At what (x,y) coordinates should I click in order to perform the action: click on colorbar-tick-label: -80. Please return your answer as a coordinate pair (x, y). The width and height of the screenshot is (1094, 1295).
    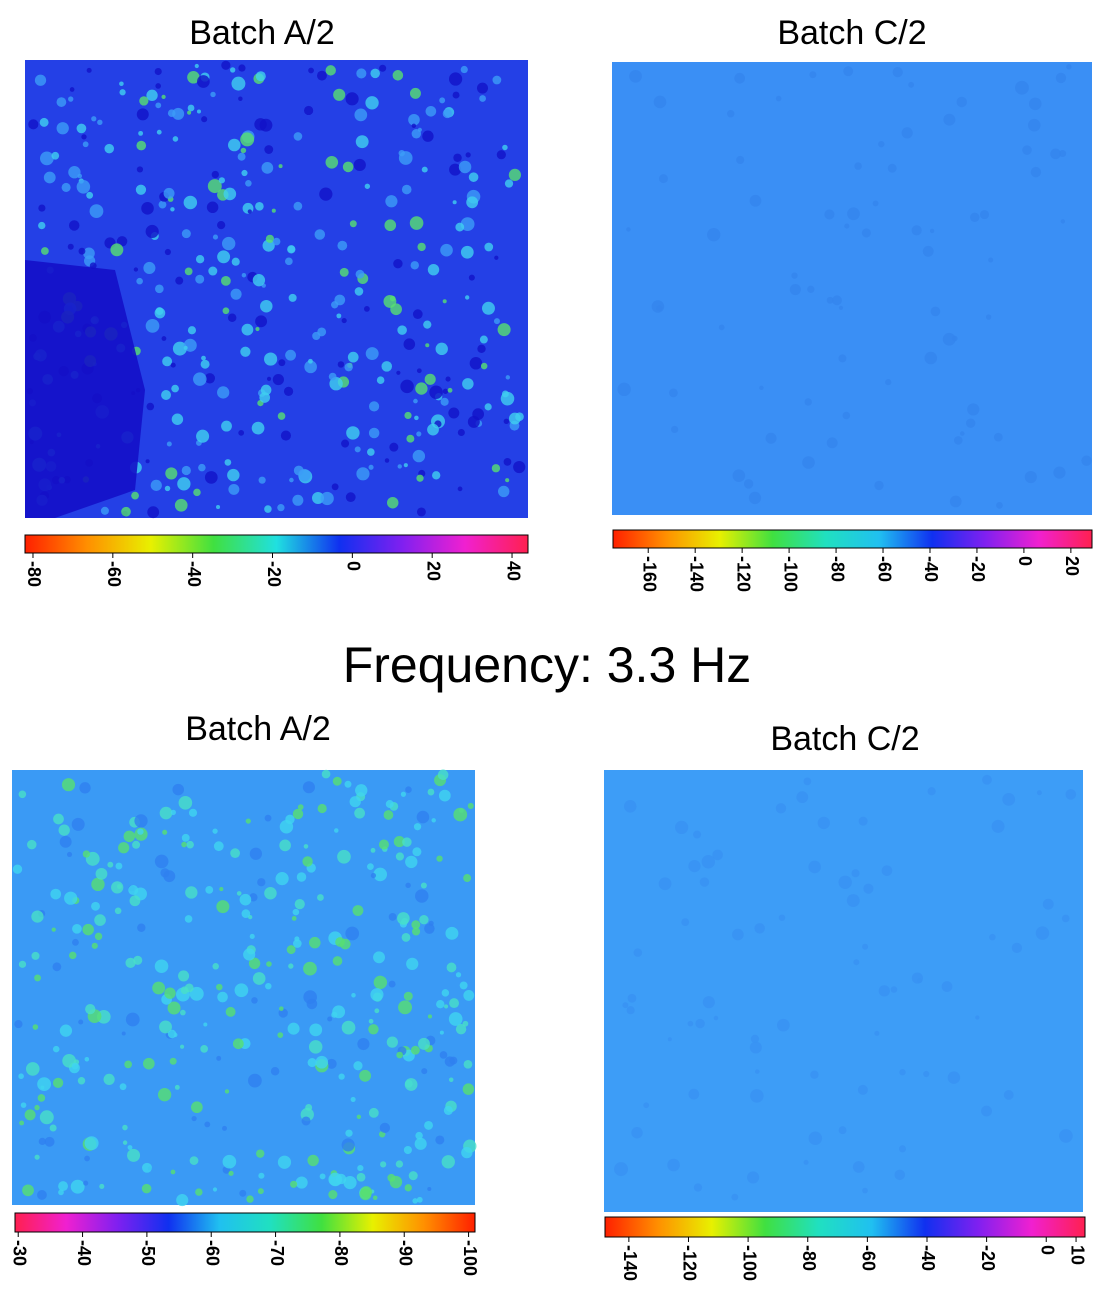
    Looking at the image, I should click on (809, 1258).